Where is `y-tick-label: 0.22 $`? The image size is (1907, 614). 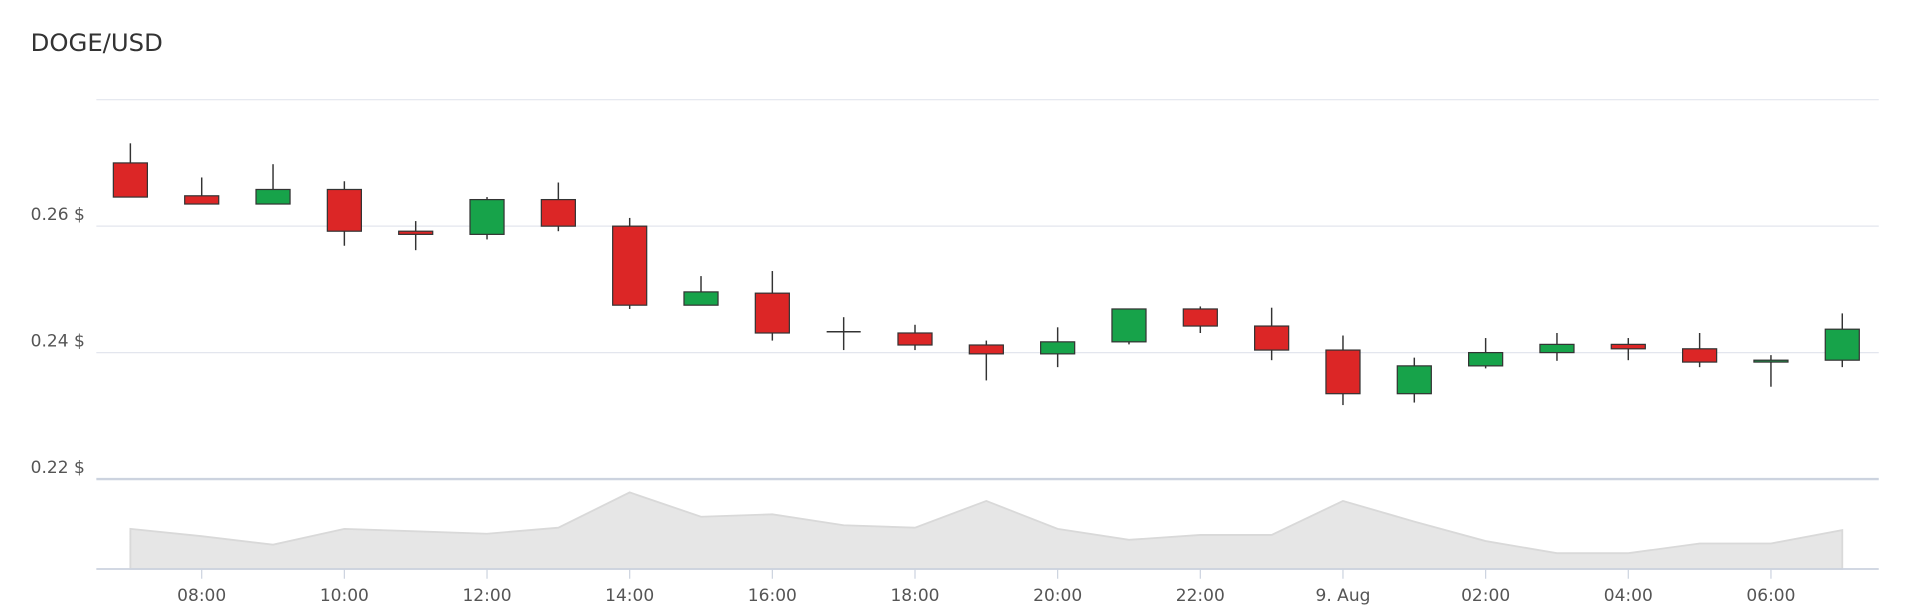
y-tick-label: 0.22 $ is located at coordinates (58, 468).